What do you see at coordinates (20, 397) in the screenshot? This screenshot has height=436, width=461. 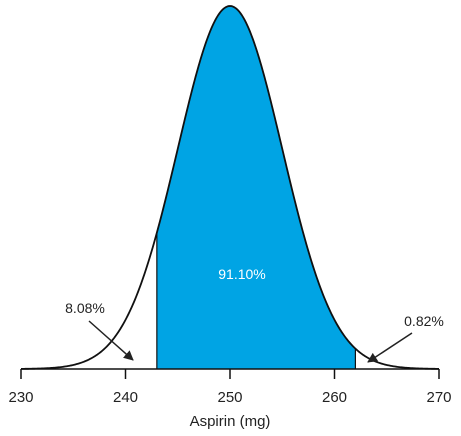 I see `x-tick-label: 230` at bounding box center [20, 397].